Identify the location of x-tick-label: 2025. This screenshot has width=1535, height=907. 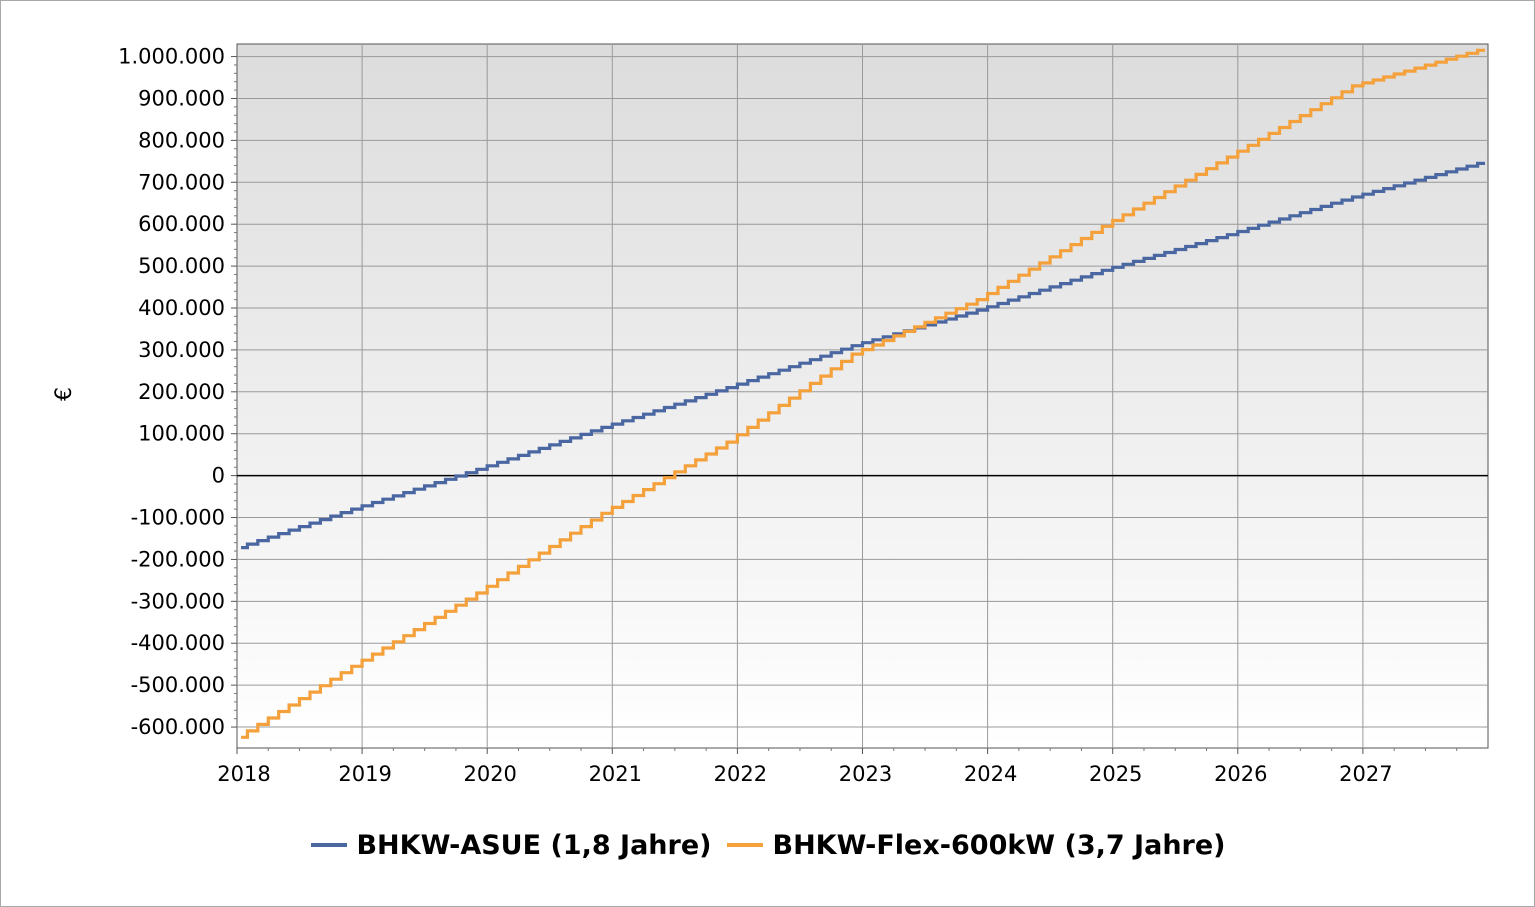
(1115, 774).